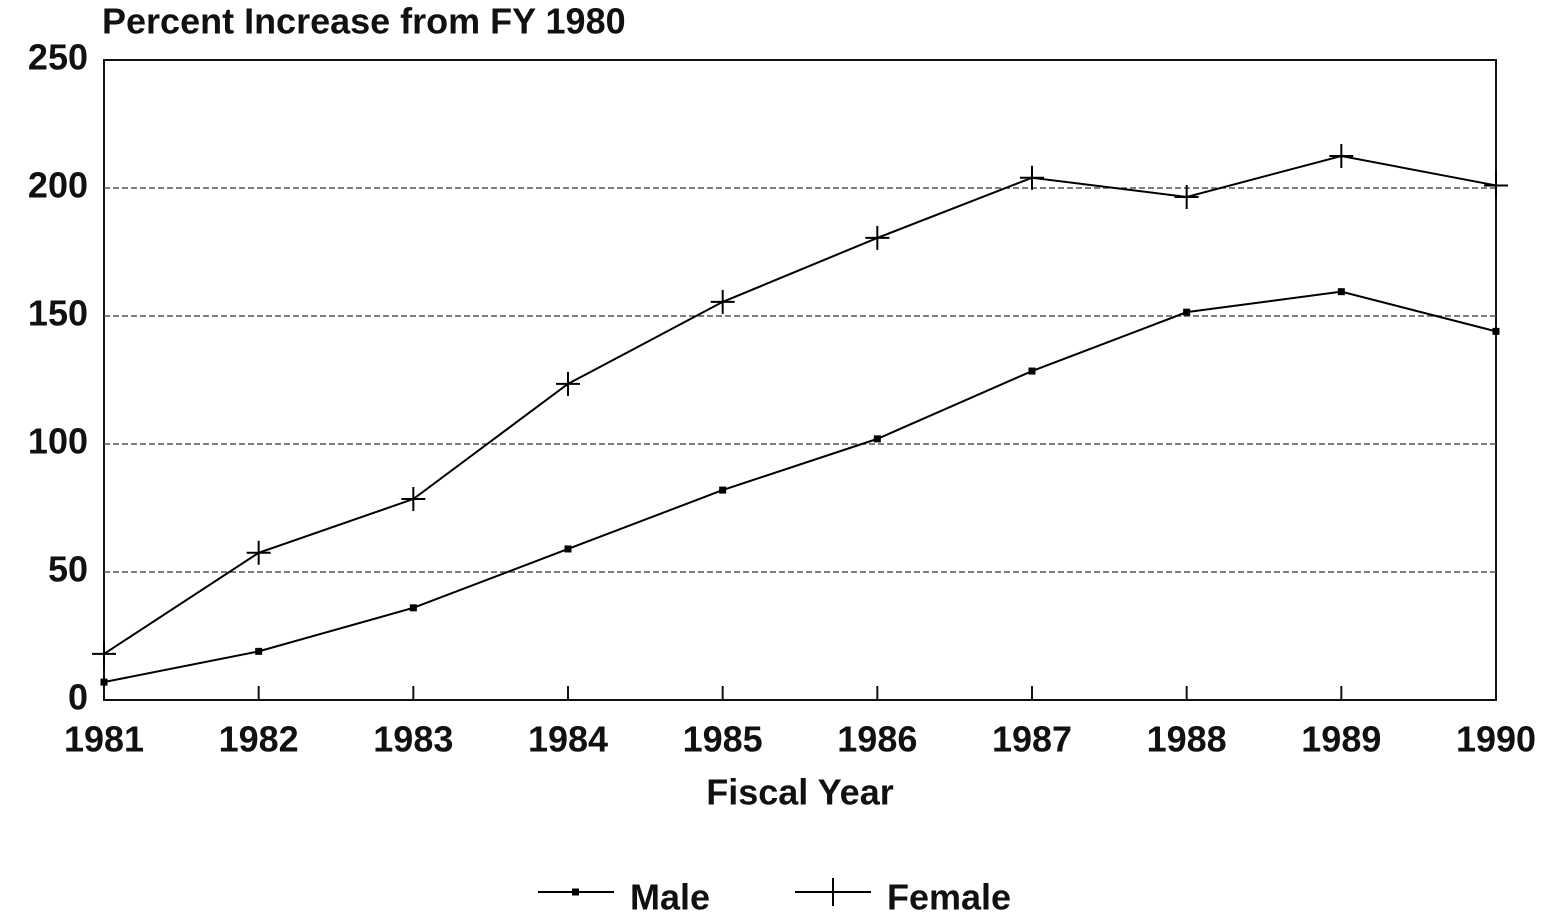 This screenshot has width=1551, height=919. What do you see at coordinates (58, 185) in the screenshot?
I see `y-tick-label: 200` at bounding box center [58, 185].